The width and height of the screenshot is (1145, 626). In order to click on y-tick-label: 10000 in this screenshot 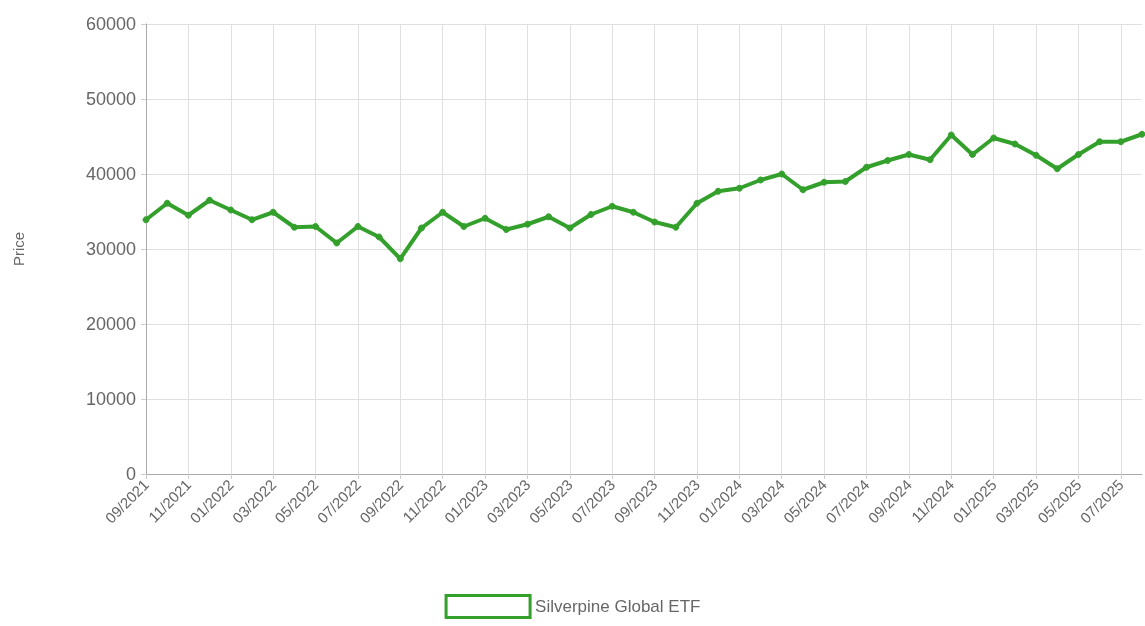, I will do `click(110, 399)`.